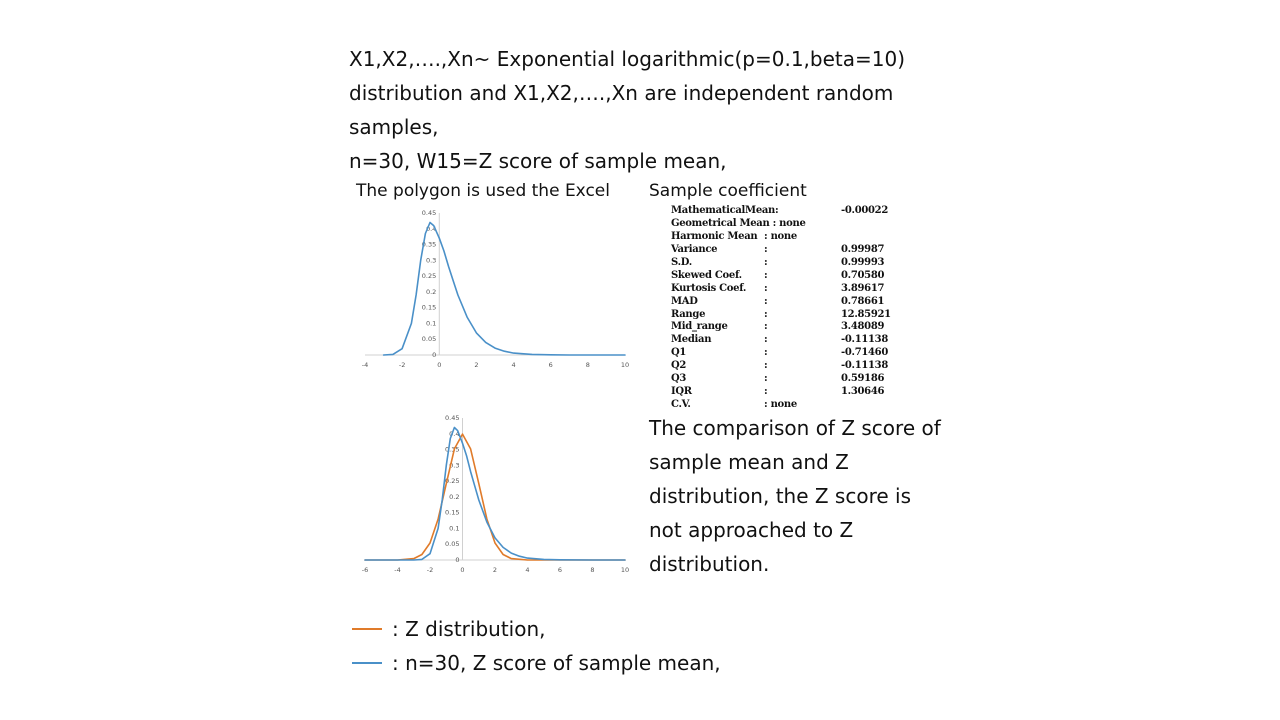  I want to click on stat-value: 0.99987, so click(863, 249).